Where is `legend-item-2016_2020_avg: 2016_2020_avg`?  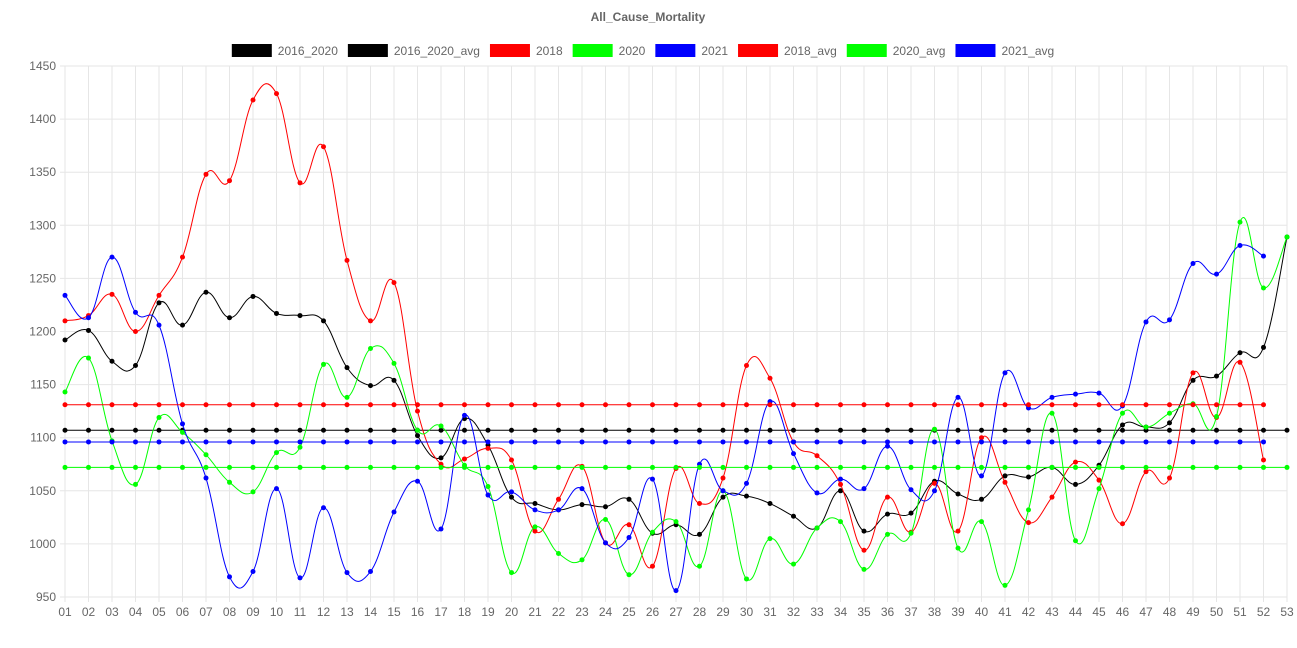 legend-item-2016_2020_avg: 2016_2020_avg is located at coordinates (413, 51).